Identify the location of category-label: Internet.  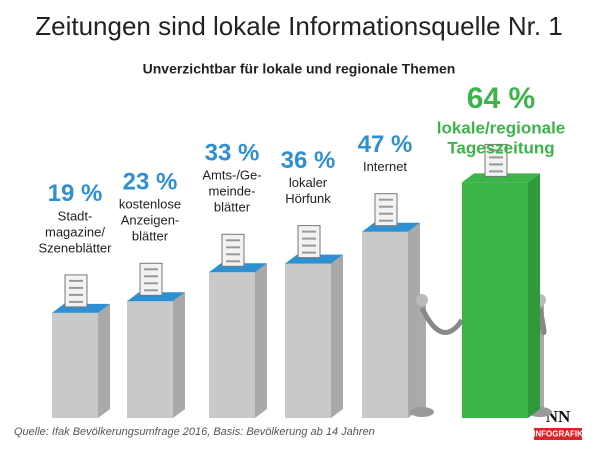
(385, 166).